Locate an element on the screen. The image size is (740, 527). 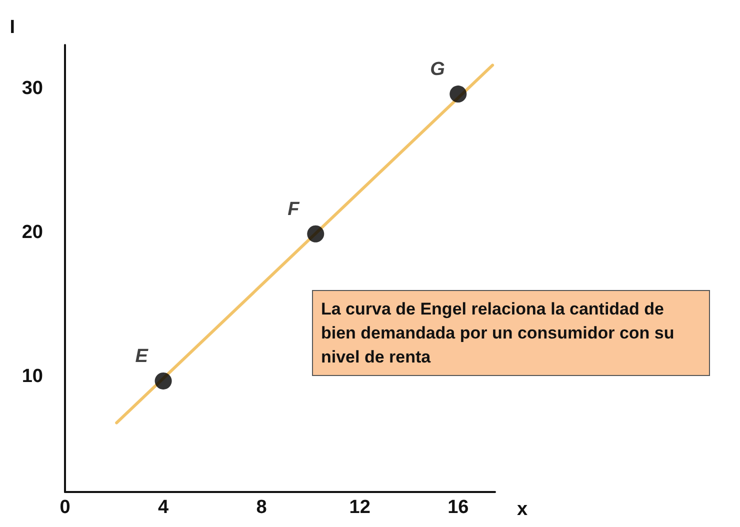
y-axis-title: I is located at coordinates (12, 27).